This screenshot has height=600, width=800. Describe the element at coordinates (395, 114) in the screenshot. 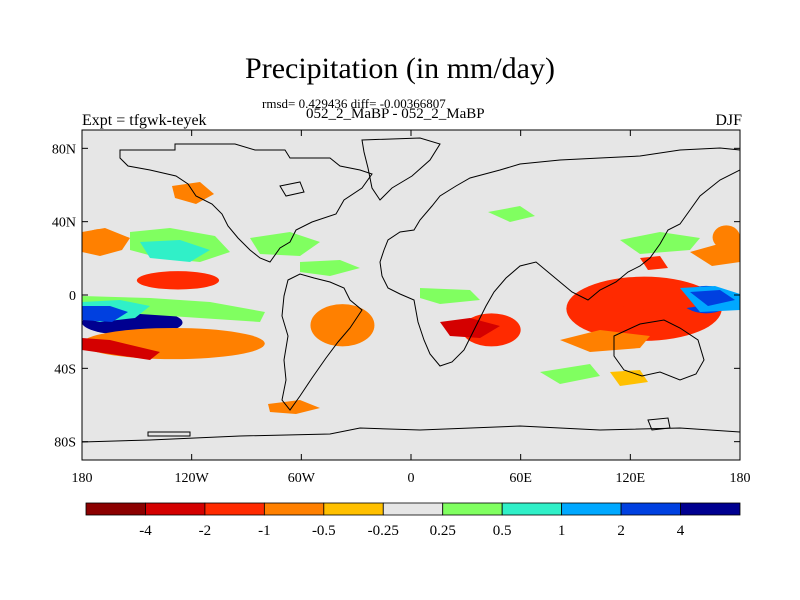

I see `chart-subtitle: 052_2_MaBP - 052_2_MaBP` at that location.